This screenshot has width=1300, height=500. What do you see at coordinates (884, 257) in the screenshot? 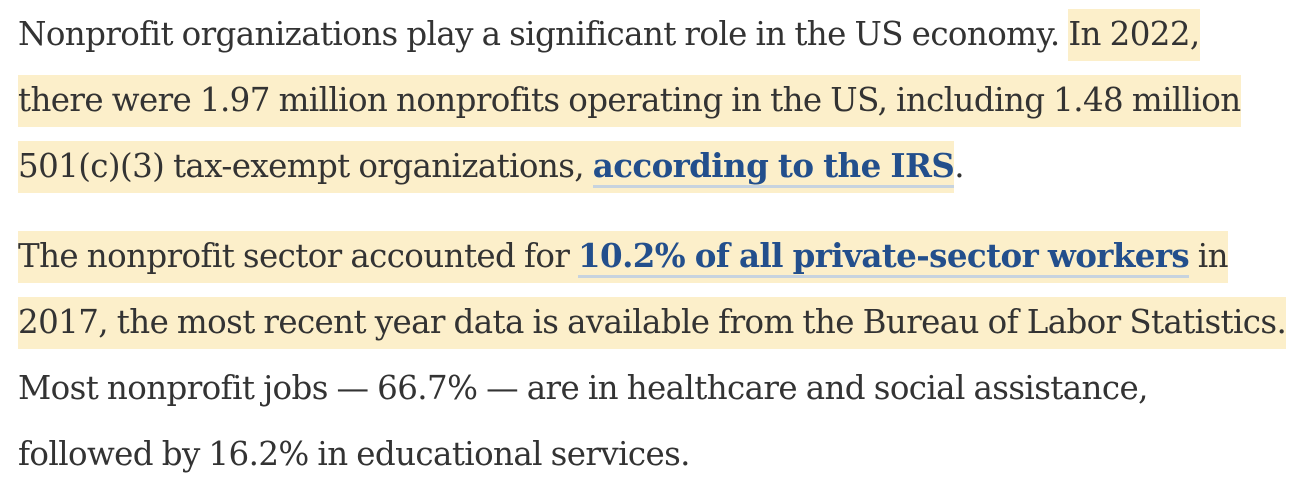
I see `private-sector-workers-link: 10.2% of all private-sector workers` at bounding box center [884, 257].